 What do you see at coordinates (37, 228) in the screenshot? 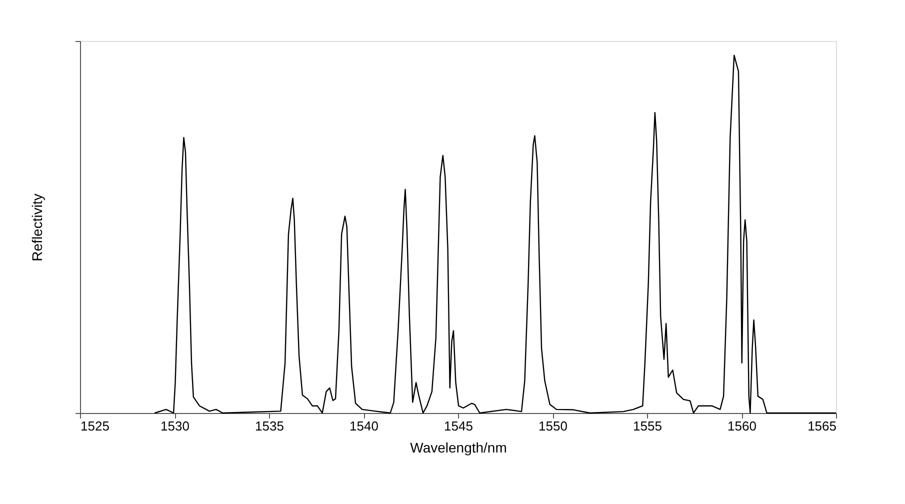
I see `y-axis-title: Reflectivity` at bounding box center [37, 228].